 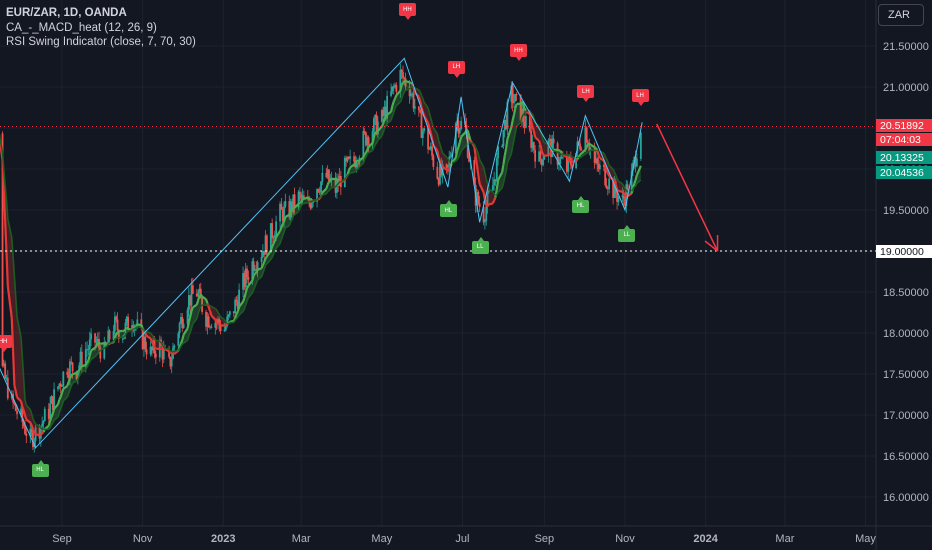 I want to click on indicator-macd-heat-label: CA_-_MACD_heat (12, 26, 9), so click(x=81, y=27).